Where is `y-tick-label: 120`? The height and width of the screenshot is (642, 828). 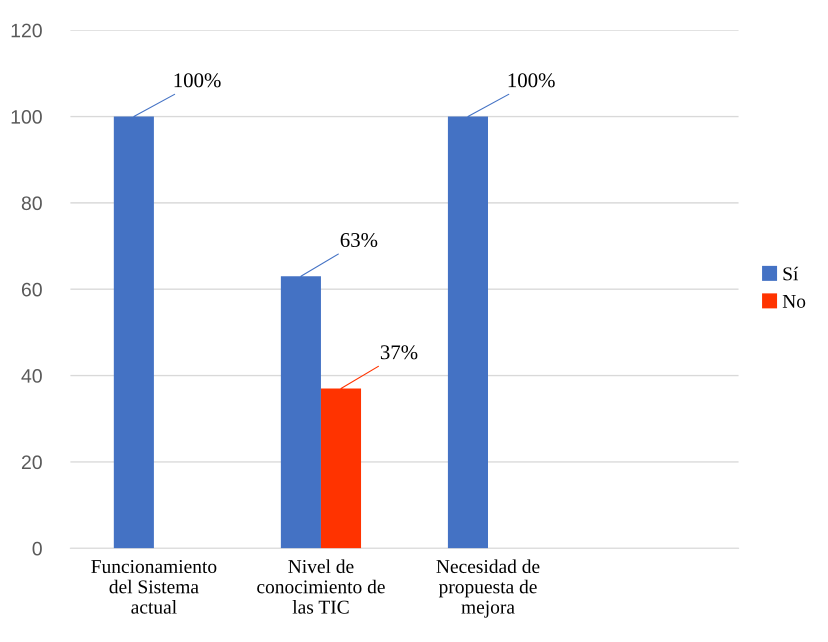
y-tick-label: 120 is located at coordinates (27, 31).